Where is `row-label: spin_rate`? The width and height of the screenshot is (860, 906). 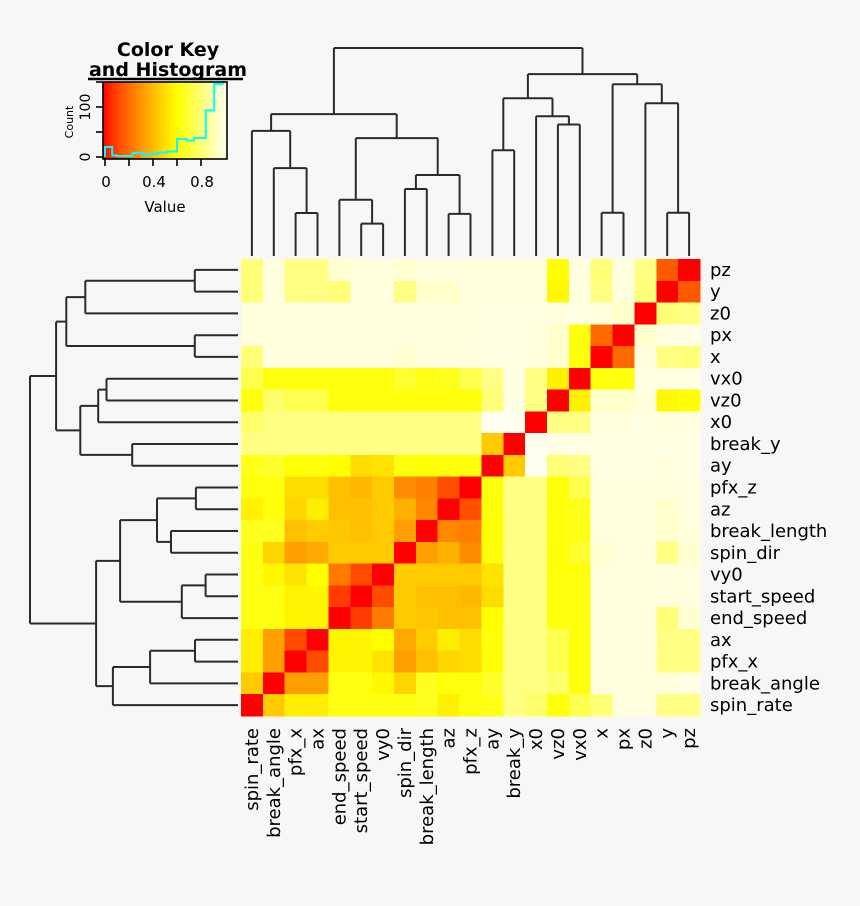 row-label: spin_rate is located at coordinates (751, 705).